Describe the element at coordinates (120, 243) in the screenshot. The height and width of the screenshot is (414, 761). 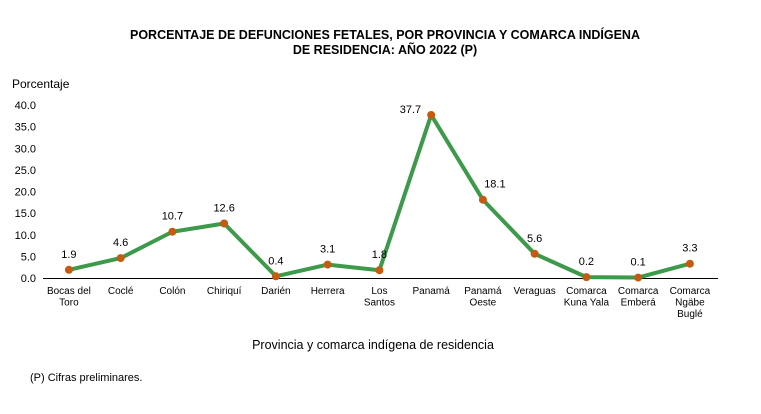
I see `data-label: 4.6` at that location.